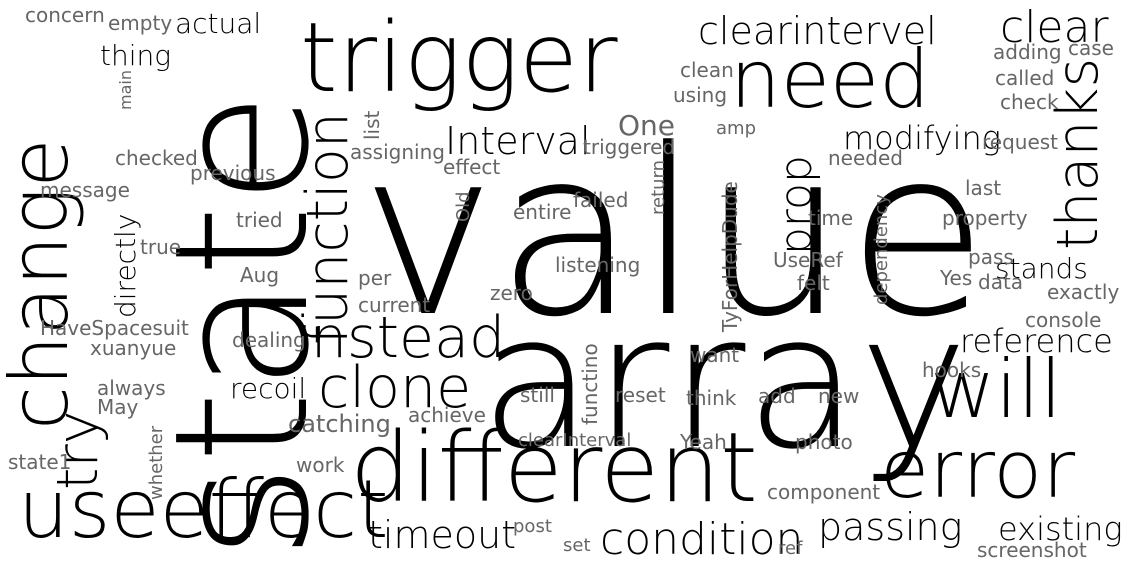 This screenshot has height=572, width=1130. What do you see at coordinates (320, 465) in the screenshot?
I see `word-work: work` at bounding box center [320, 465].